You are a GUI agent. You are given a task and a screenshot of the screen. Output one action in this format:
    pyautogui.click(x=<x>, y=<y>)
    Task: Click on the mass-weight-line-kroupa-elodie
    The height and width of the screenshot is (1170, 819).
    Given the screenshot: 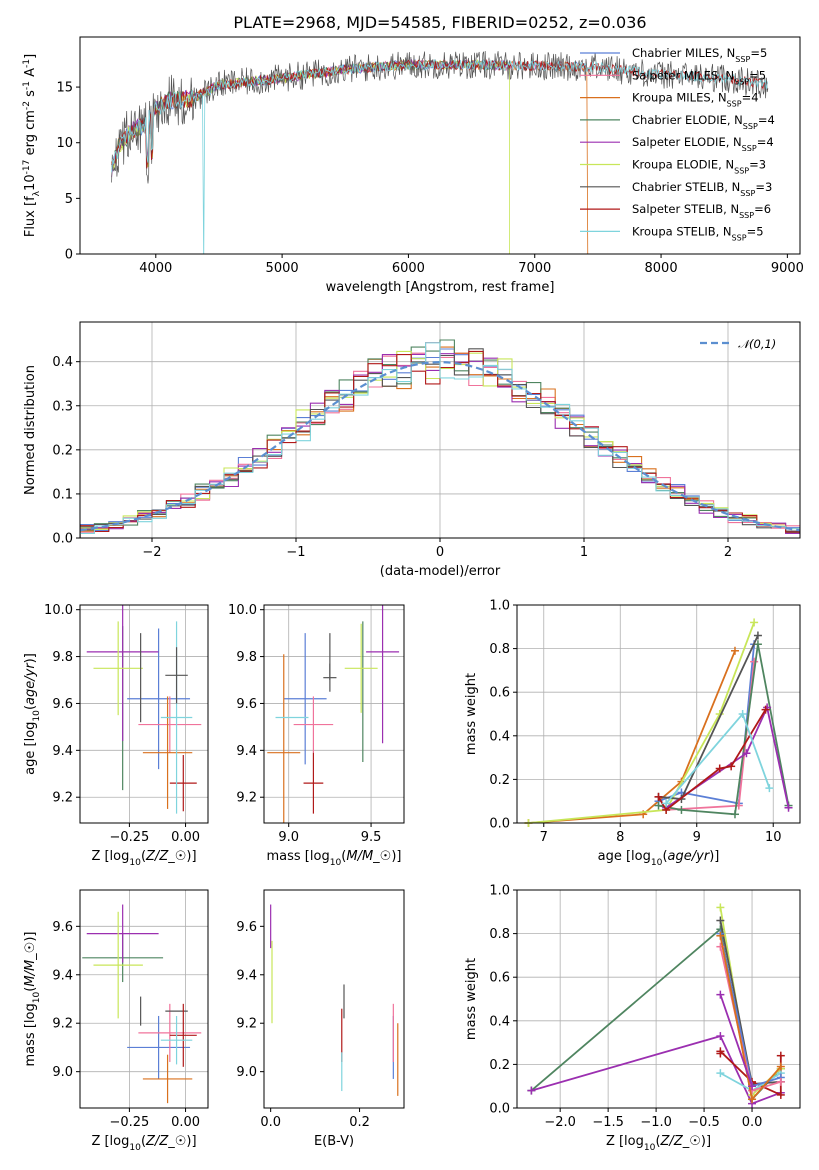 What is the action you would take?
    pyautogui.click(x=750, y=1002)
    